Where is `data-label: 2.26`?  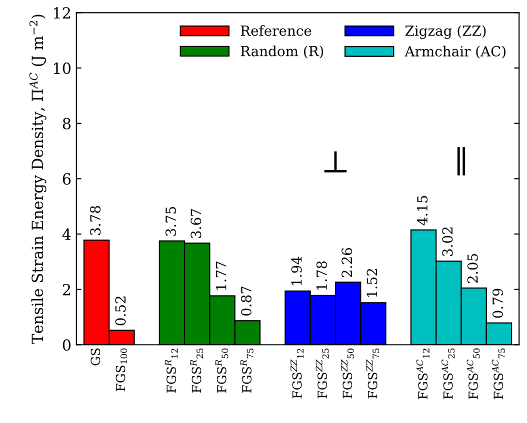
data-label: 2.26 is located at coordinates (347, 263).